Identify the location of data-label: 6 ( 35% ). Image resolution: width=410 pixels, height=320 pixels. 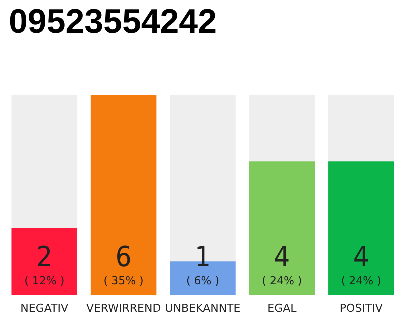
(124, 264).